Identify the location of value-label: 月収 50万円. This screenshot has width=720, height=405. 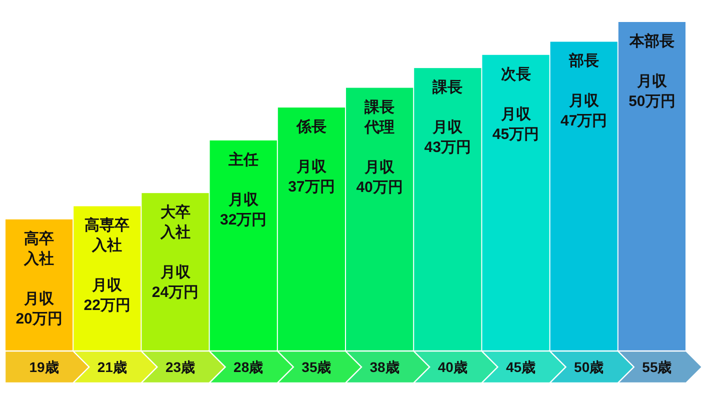
(652, 91).